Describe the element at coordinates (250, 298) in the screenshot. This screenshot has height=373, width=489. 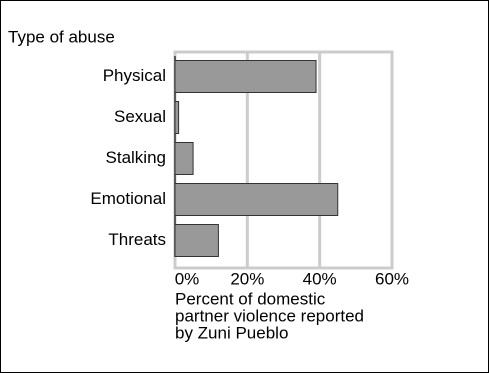
I see `x-axis-title: Percent of domestic` at that location.